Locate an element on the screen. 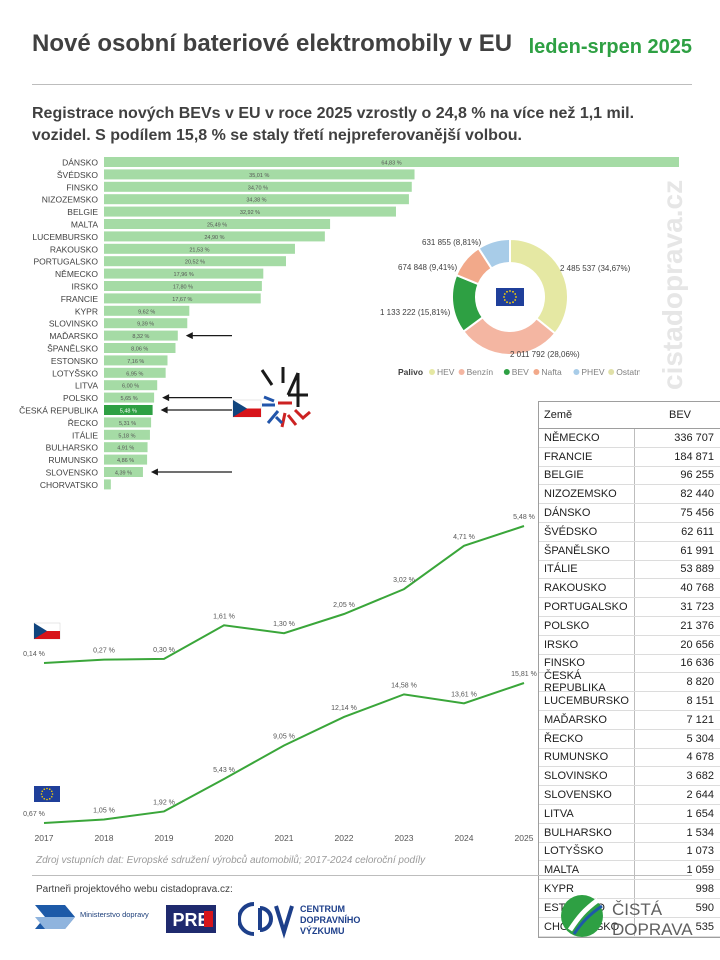  bar-category-label: FINSKO is located at coordinates (82, 187).